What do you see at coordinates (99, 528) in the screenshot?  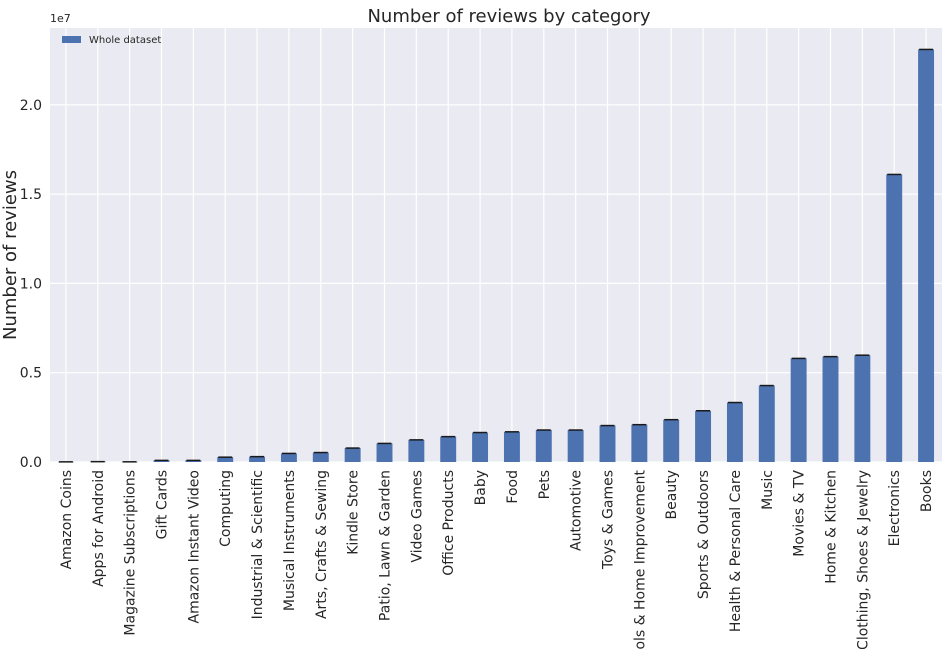 I see `x-tick-label: Apps for Android` at bounding box center [99, 528].